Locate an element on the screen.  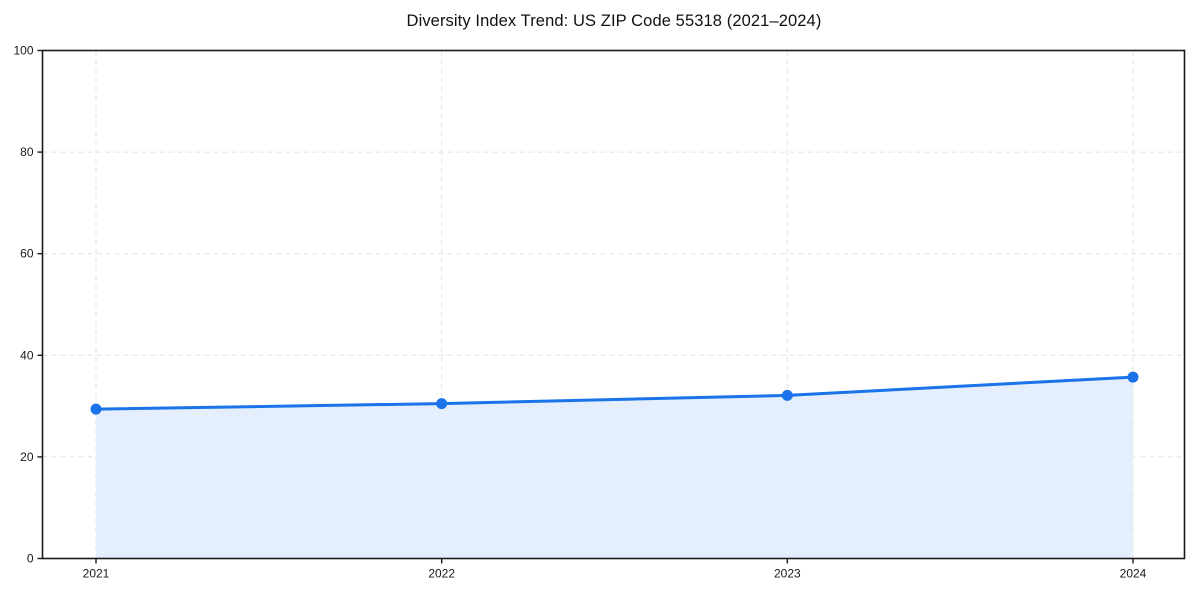
y-tick-label: 40 is located at coordinates (27, 355).